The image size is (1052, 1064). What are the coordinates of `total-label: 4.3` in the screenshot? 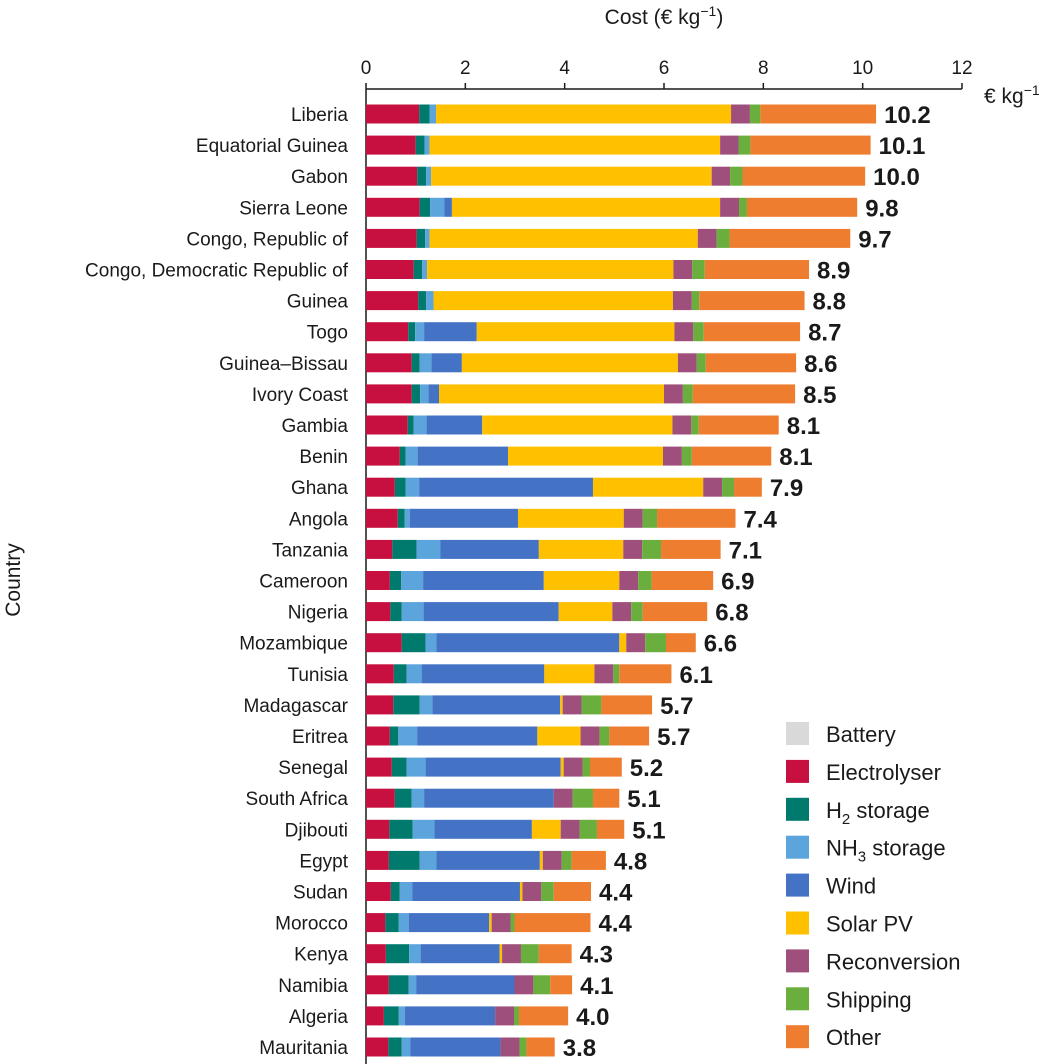 It's located at (596, 955).